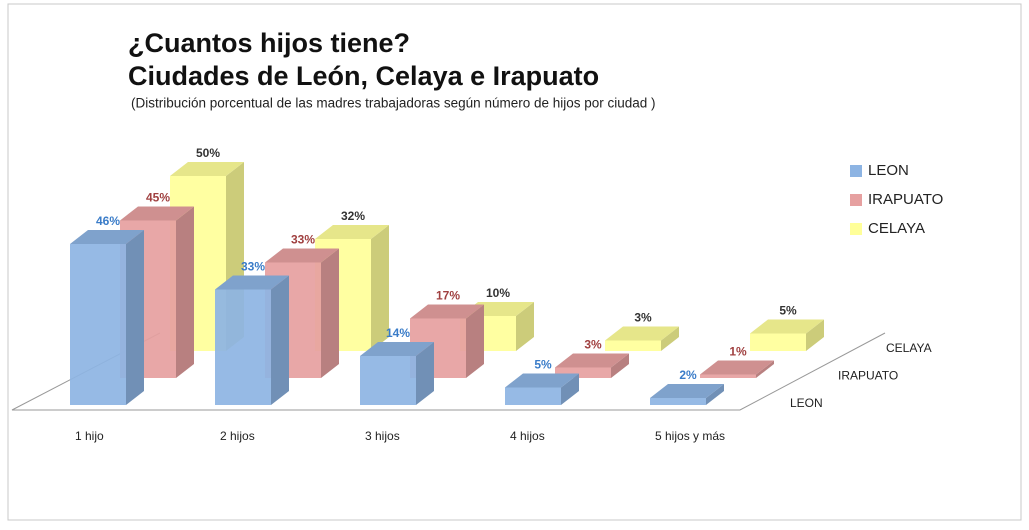  What do you see at coordinates (108, 221) in the screenshot?
I see `value-label: 46%` at bounding box center [108, 221].